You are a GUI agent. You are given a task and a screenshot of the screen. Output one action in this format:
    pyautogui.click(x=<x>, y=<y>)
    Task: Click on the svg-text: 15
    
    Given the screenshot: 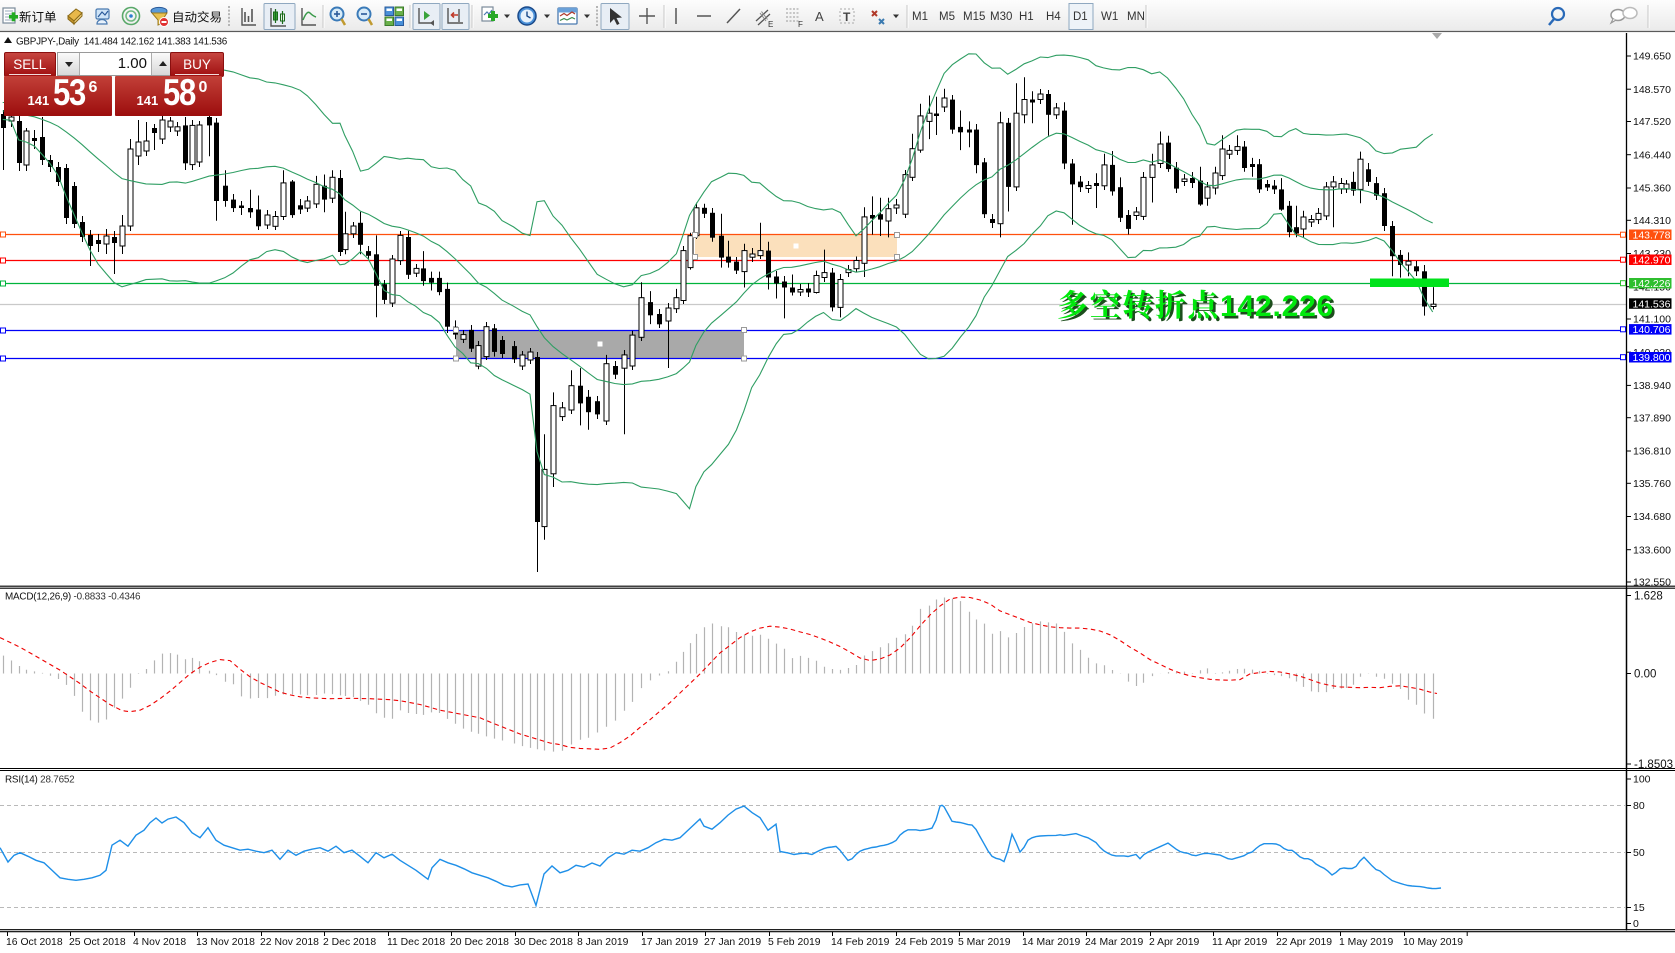 What is the action you would take?
    pyautogui.click(x=1639, y=908)
    